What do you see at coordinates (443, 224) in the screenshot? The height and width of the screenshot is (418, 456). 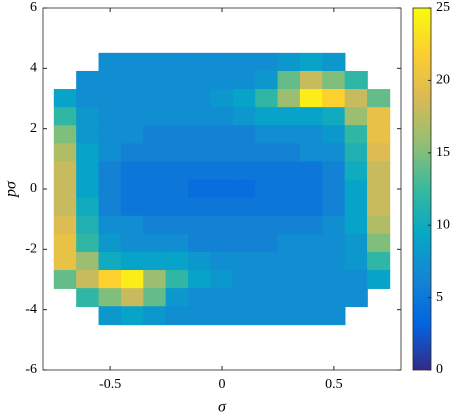 I see `colorbar-tick-label: 10` at bounding box center [443, 224].